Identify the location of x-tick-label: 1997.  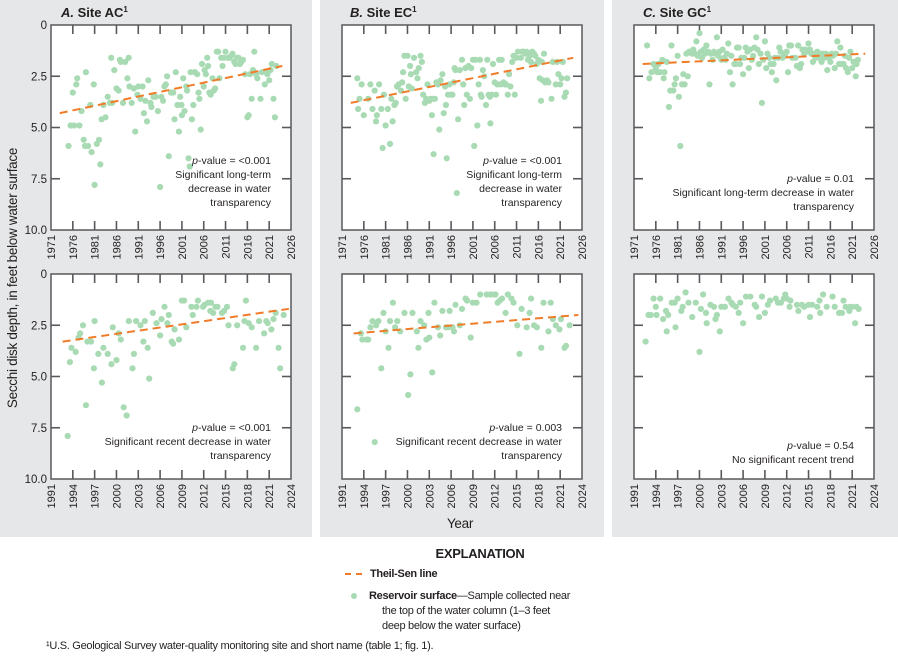
(679, 496).